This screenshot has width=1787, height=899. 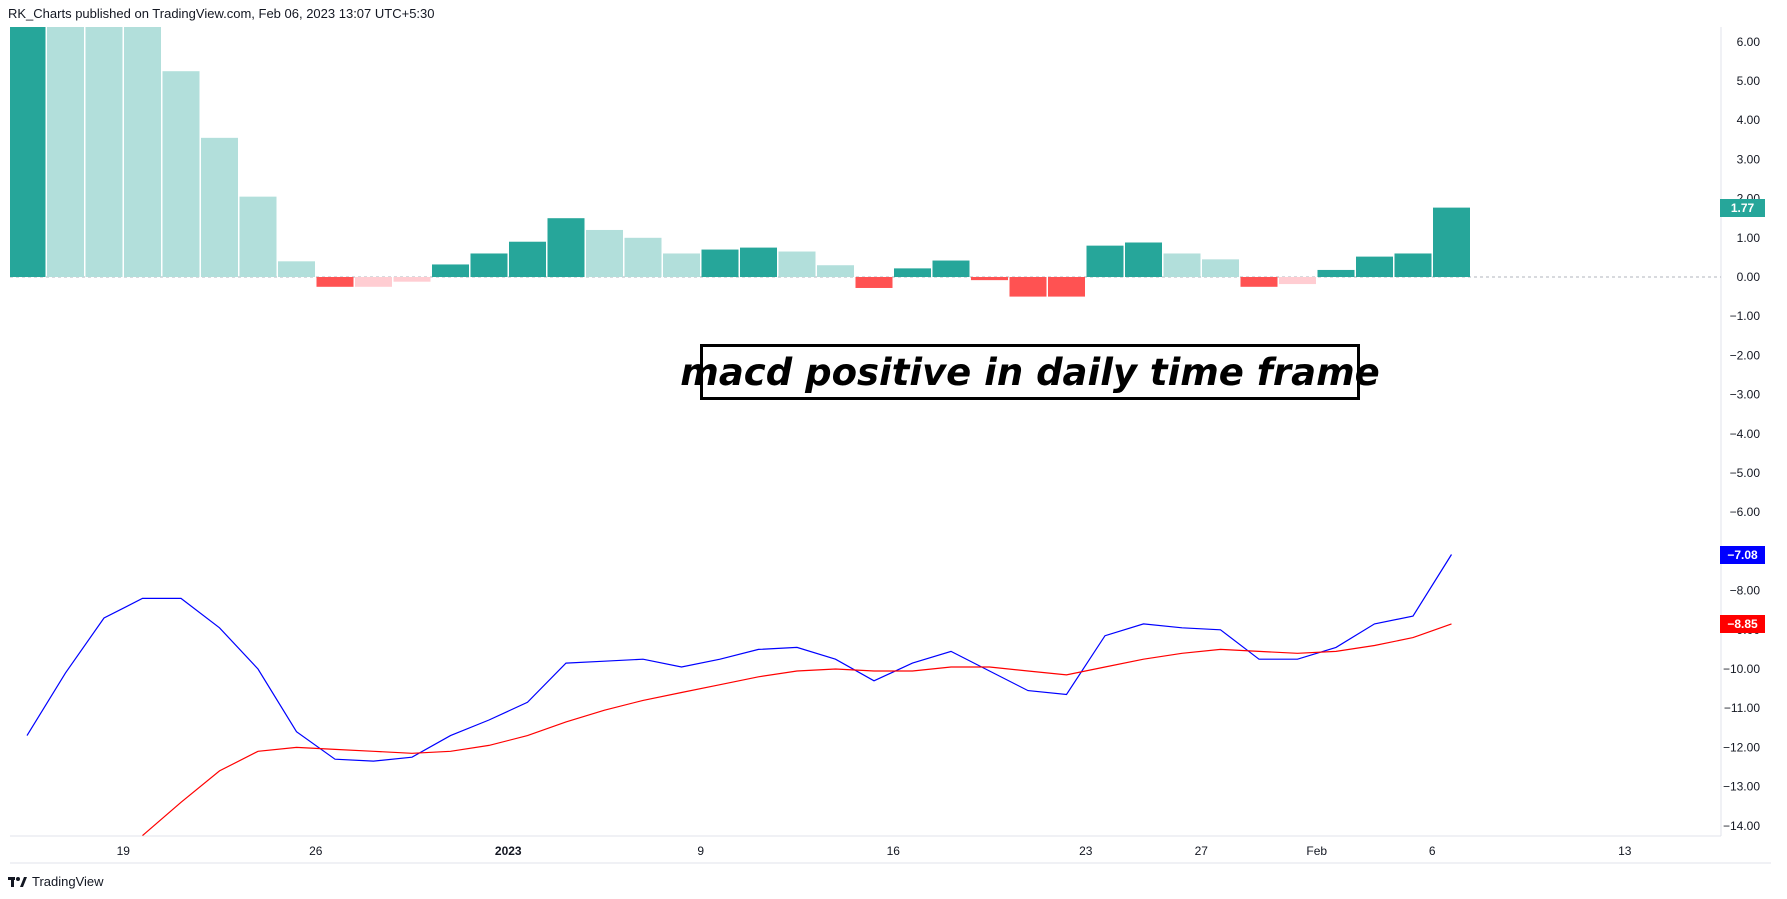 I want to click on y-tick-label: −14.00, so click(x=1741, y=826).